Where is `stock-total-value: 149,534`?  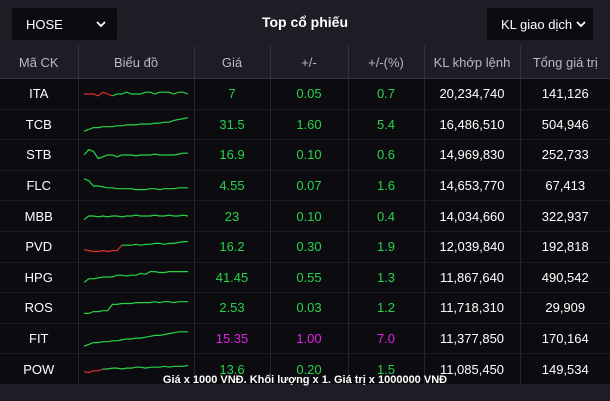
stock-total-value: 149,534 is located at coordinates (565, 368).